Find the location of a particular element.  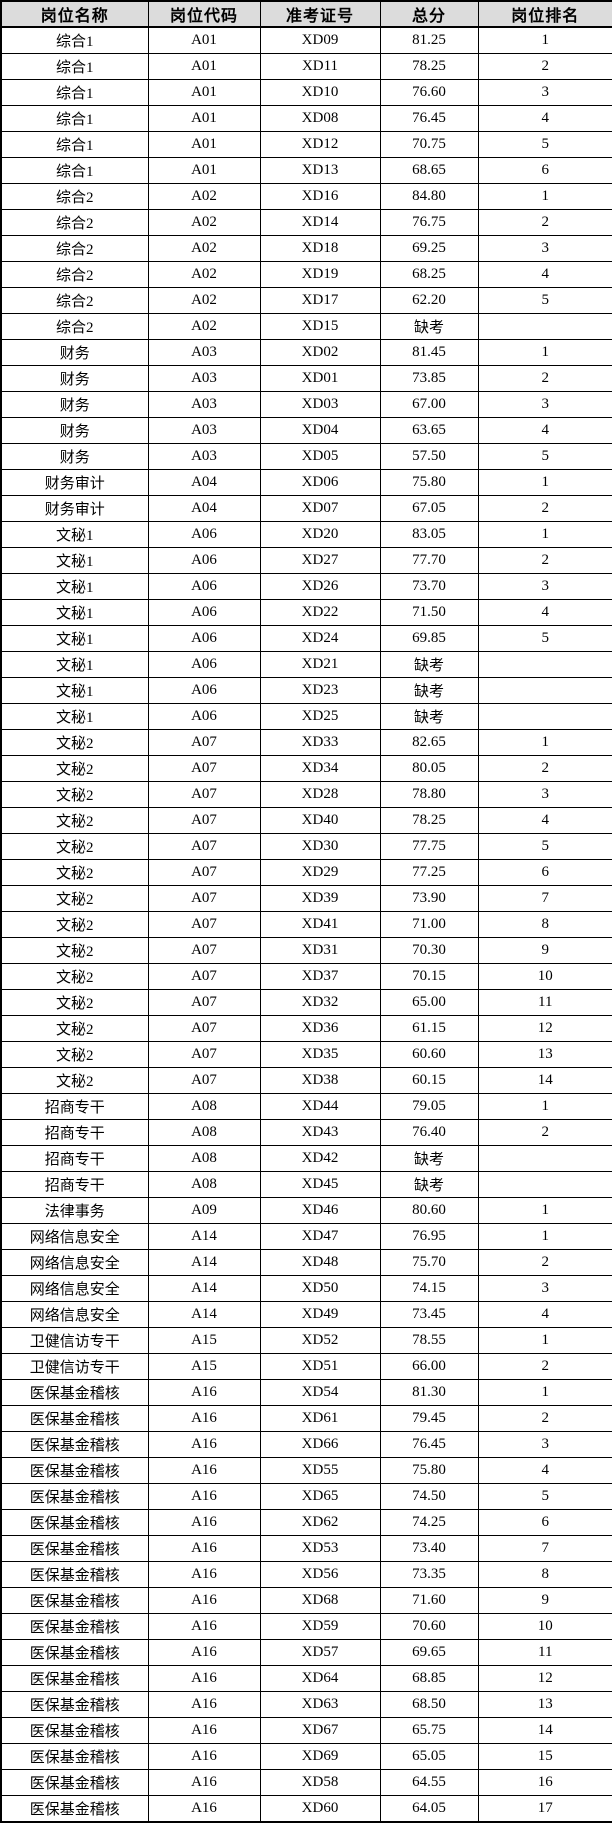

ticket-number-cell: XD56 is located at coordinates (320, 1574).